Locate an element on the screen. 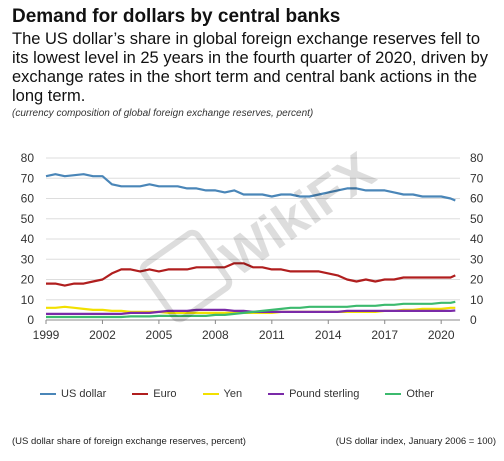 The width and height of the screenshot is (504, 461). legend-item: Pound sterling is located at coordinates (313, 394).